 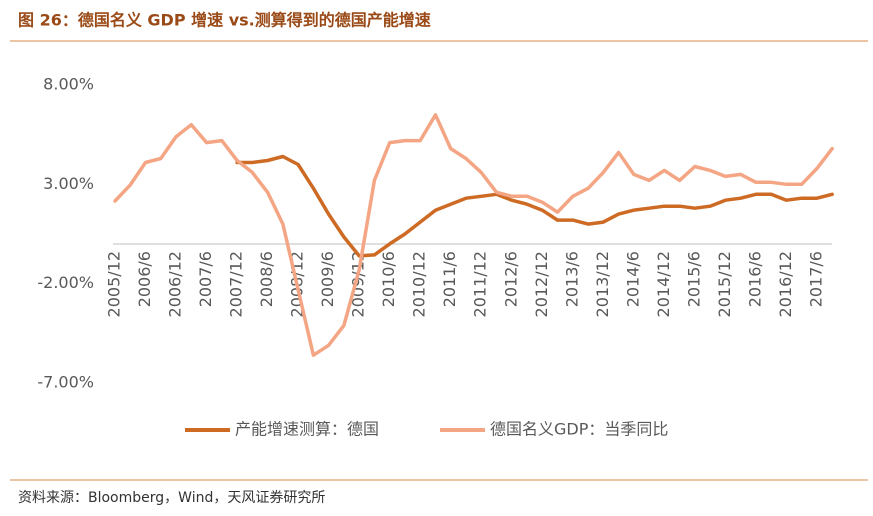 I want to click on x-tick-label: 2011/12, so click(x=480, y=284).